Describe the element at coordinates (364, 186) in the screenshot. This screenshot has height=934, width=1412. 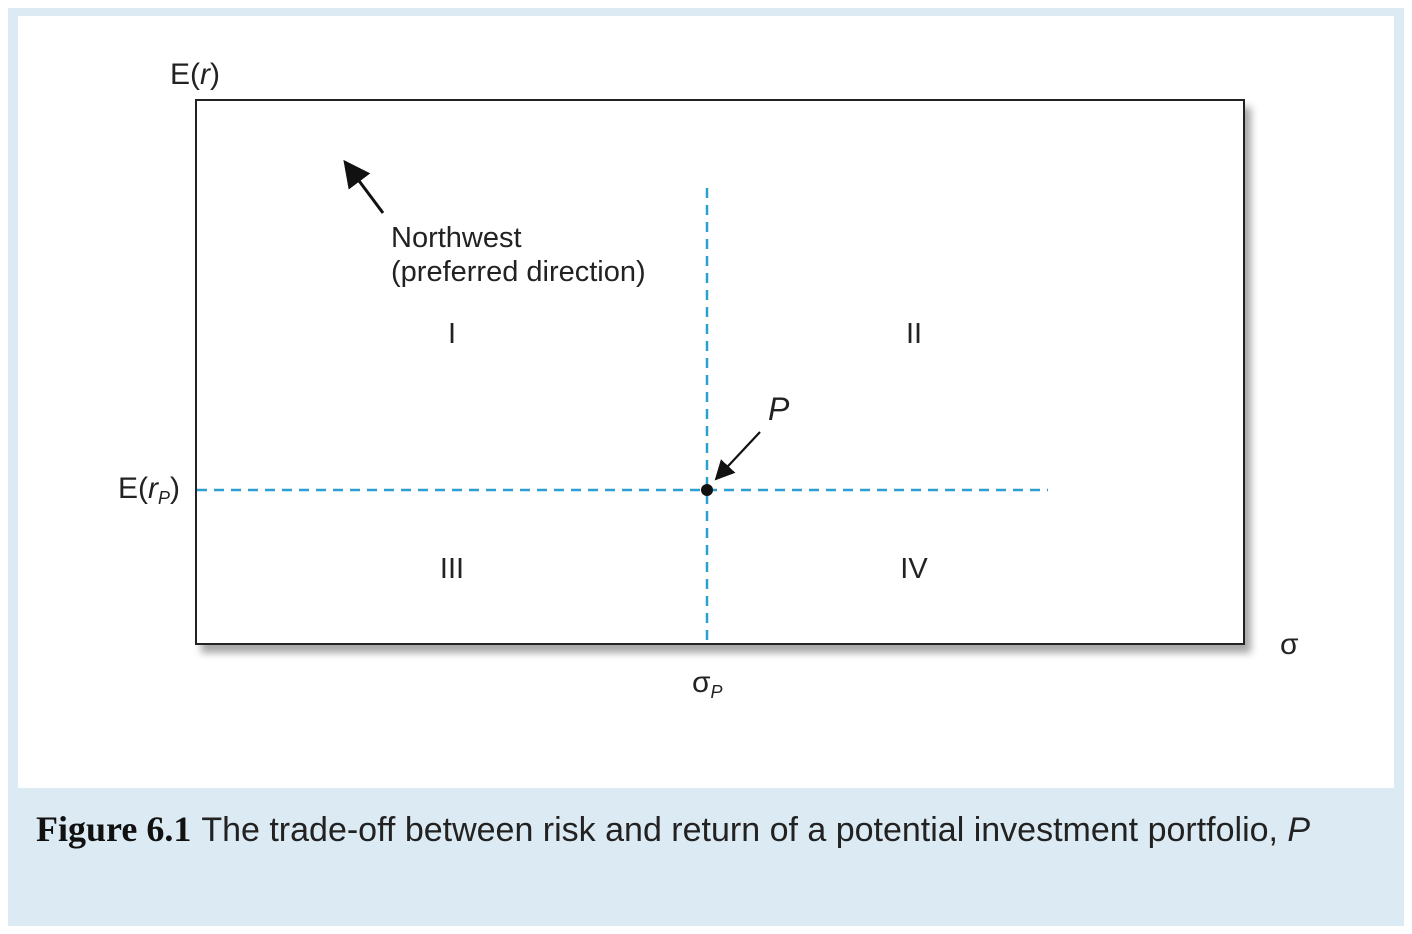
I see `northwest-arrow` at that location.